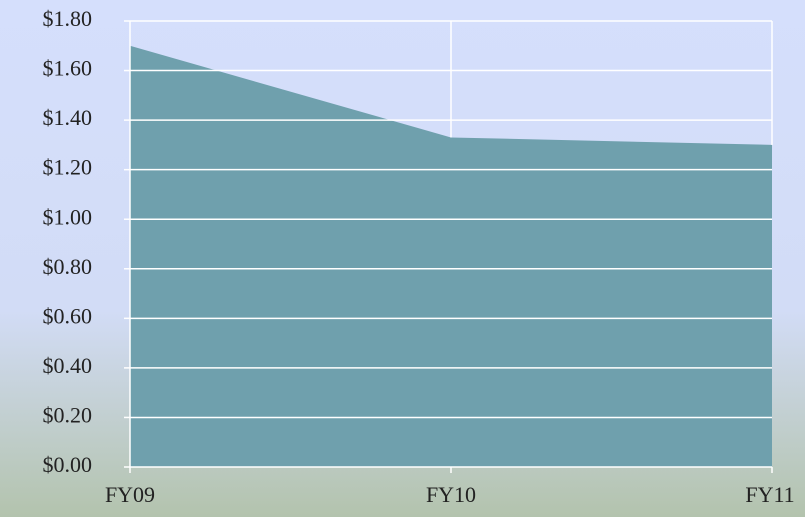 The width and height of the screenshot is (805, 517). Describe the element at coordinates (68, 315) in the screenshot. I see `y-tick-label: $0.60` at that location.